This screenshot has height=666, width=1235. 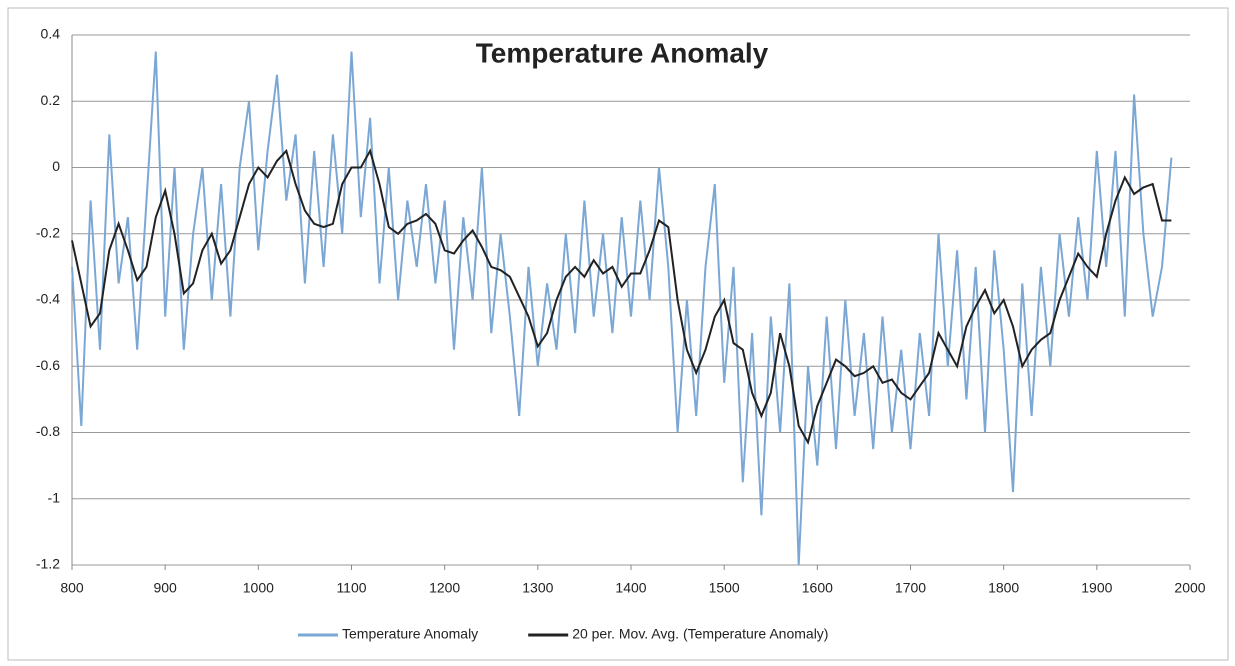 I want to click on x-tick-label: 2000, so click(x=1189, y=588).